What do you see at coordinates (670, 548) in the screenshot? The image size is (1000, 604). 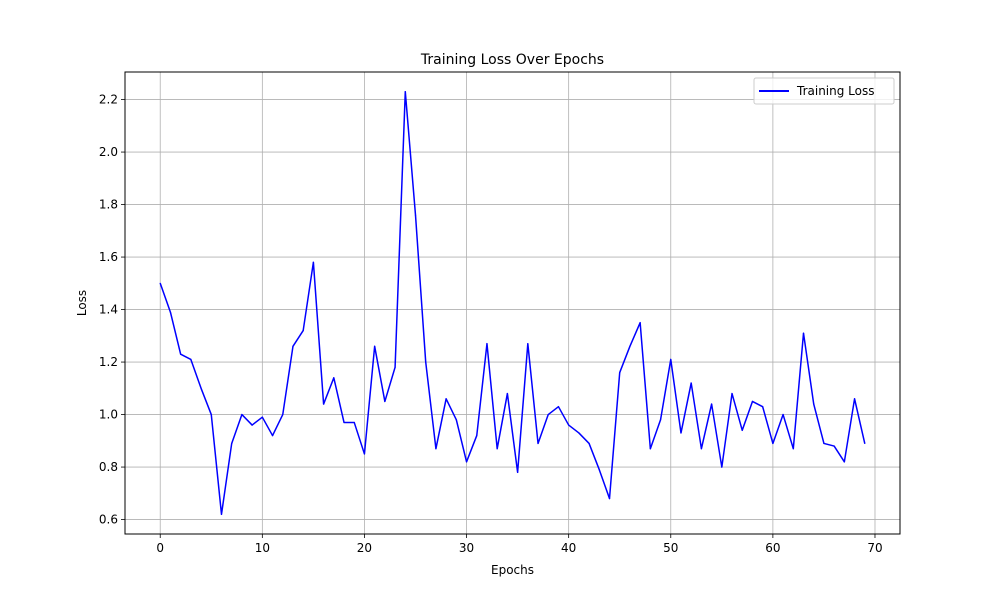 I see `x-tick-label: 50` at bounding box center [670, 548].